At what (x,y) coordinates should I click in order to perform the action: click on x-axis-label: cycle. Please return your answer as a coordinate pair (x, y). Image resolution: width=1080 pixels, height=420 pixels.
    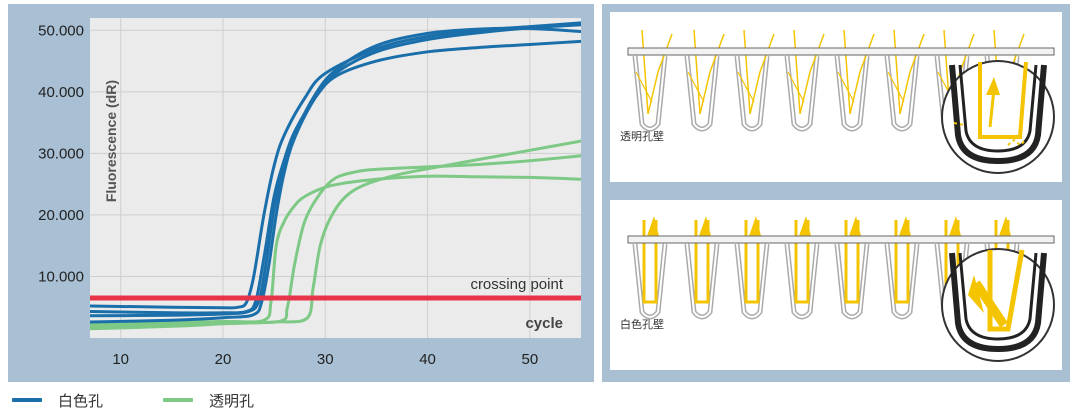
    Looking at the image, I should click on (544, 323).